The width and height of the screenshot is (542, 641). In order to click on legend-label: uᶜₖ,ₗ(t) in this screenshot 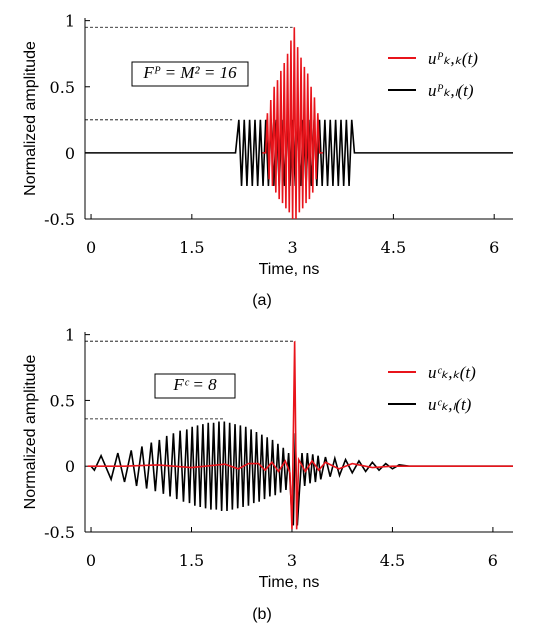, I will do `click(450, 404)`.